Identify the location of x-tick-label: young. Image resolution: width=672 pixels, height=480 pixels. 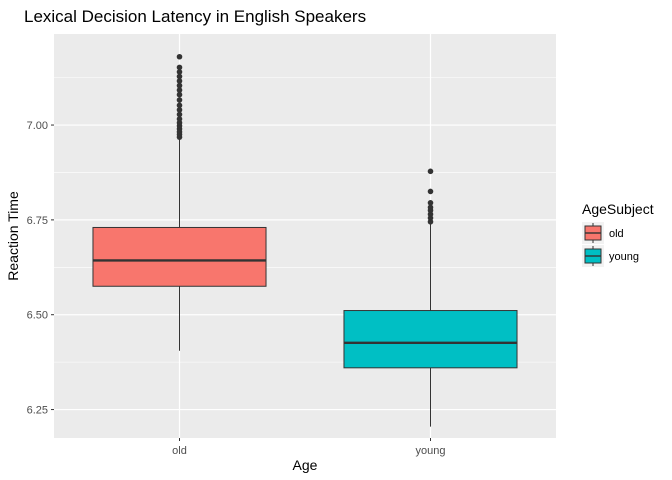
(431, 451).